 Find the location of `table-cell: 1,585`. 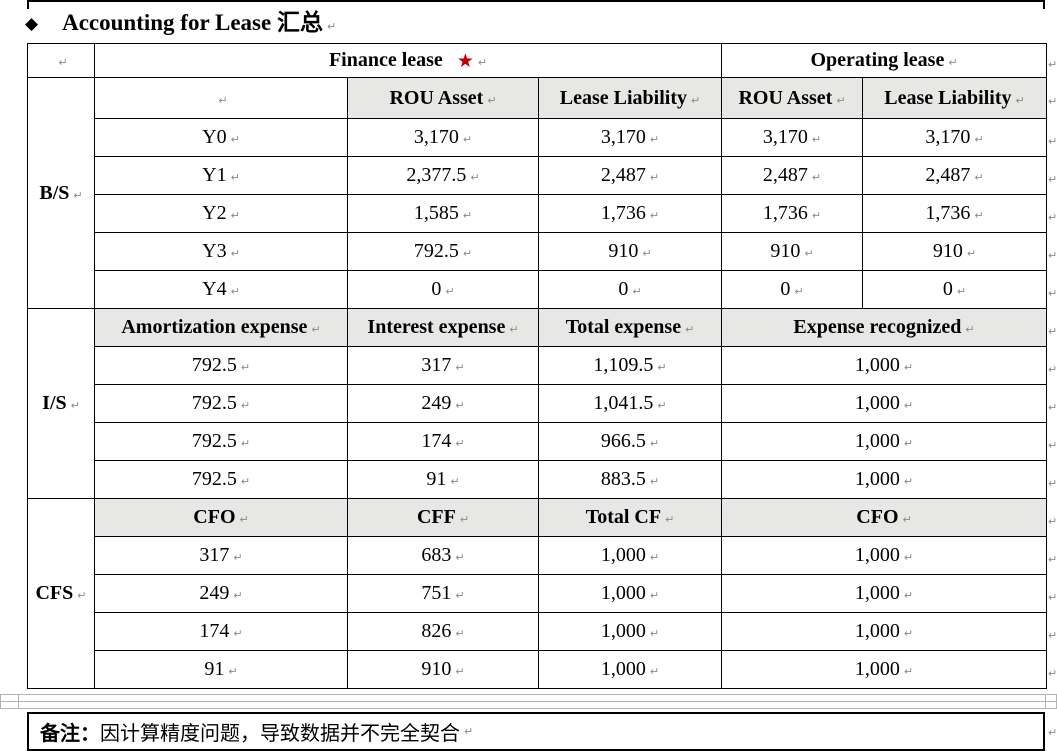

table-cell: 1,585 is located at coordinates (443, 213).